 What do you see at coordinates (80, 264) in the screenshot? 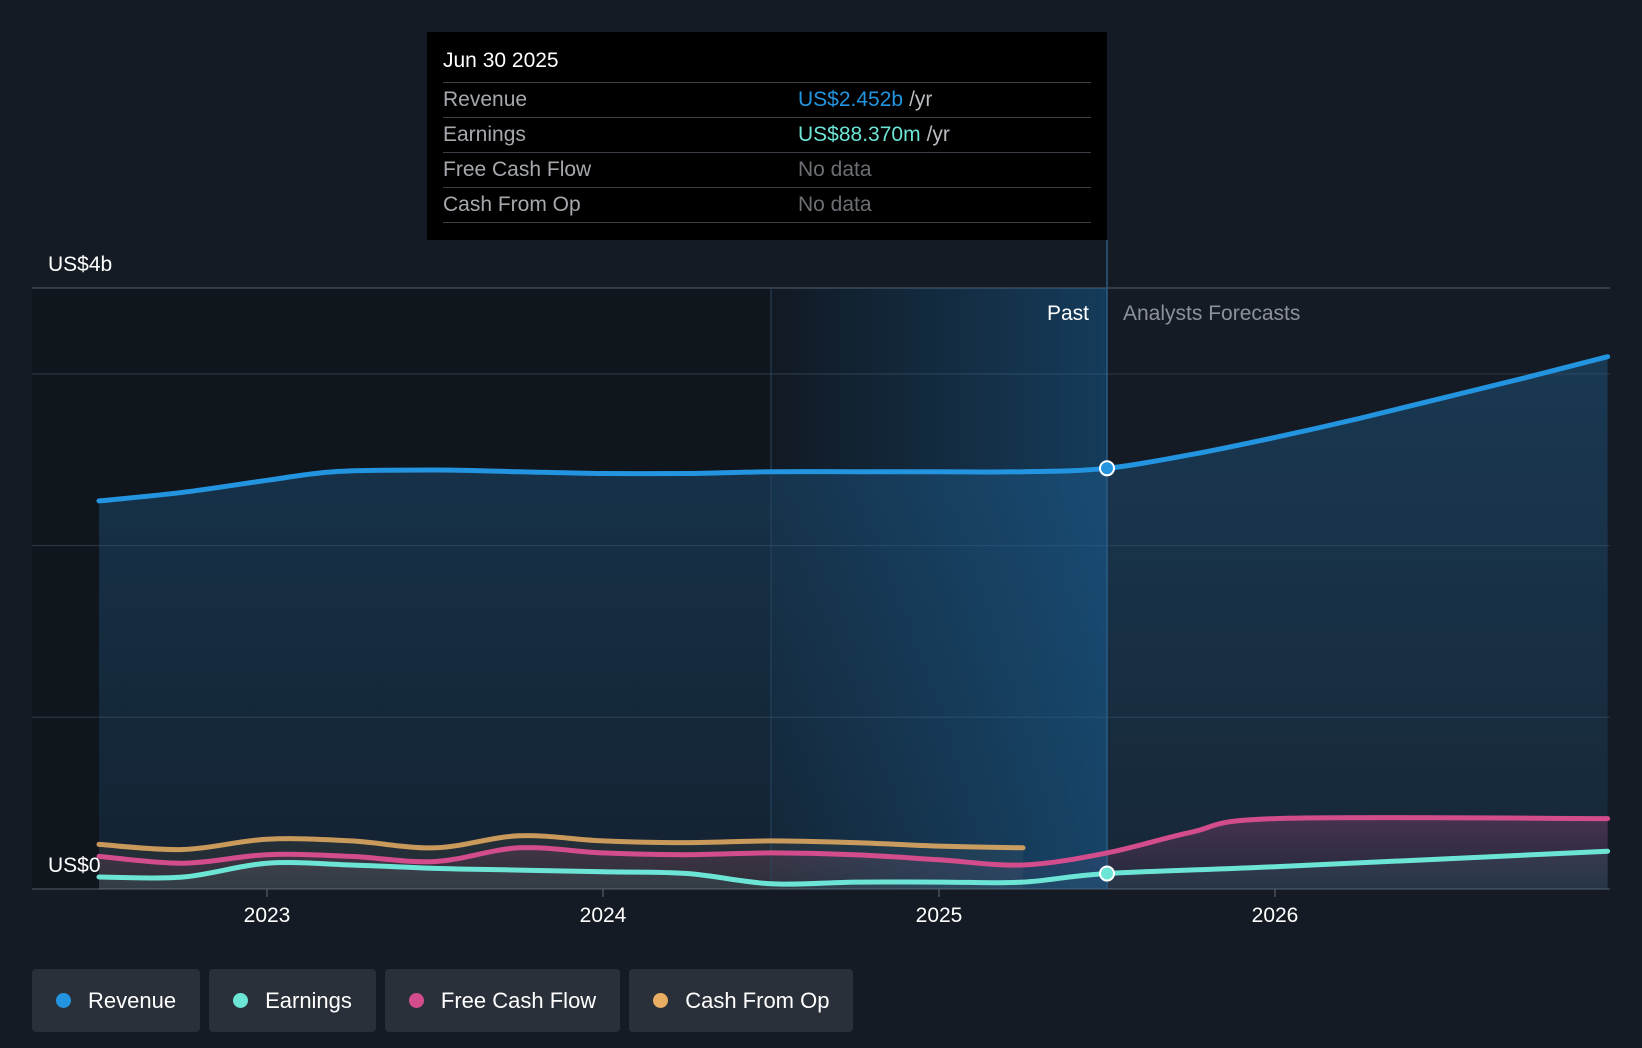
I see `y-axis-label-top: US$4b` at bounding box center [80, 264].